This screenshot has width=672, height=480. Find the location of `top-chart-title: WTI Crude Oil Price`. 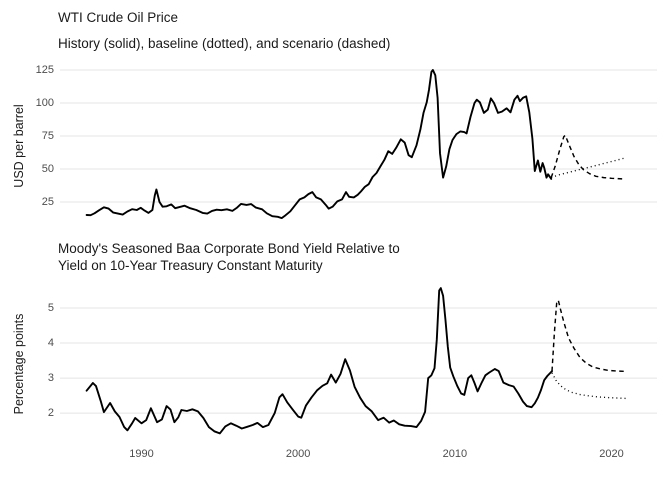

top-chart-title: WTI Crude Oil Price is located at coordinates (118, 17).